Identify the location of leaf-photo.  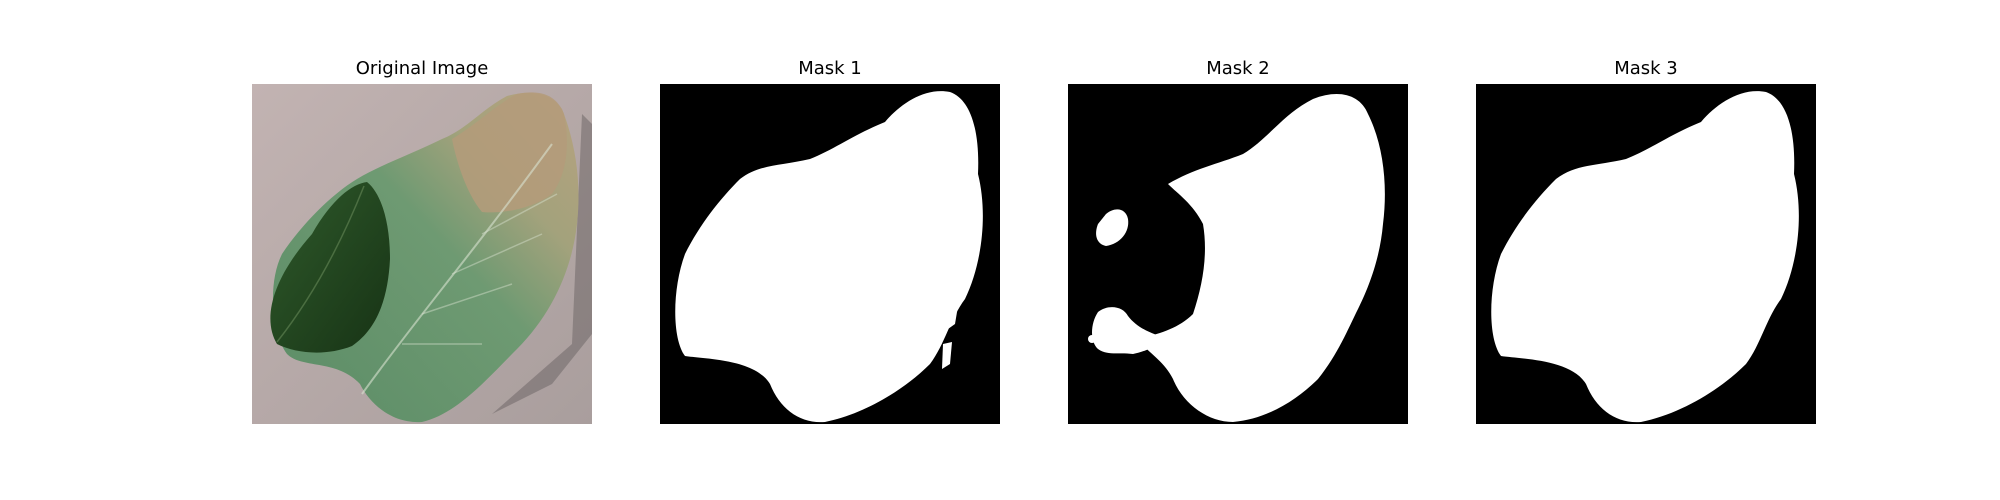
(422, 254).